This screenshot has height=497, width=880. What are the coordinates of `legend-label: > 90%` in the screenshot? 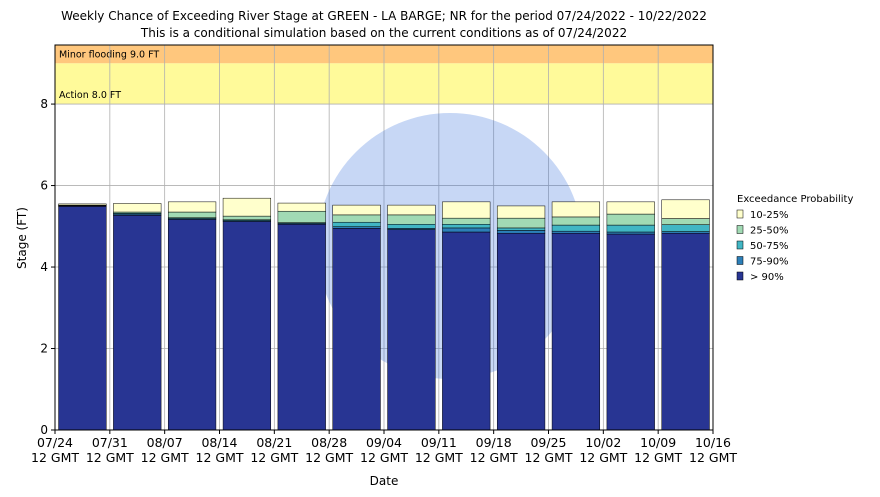 It's located at (767, 277).